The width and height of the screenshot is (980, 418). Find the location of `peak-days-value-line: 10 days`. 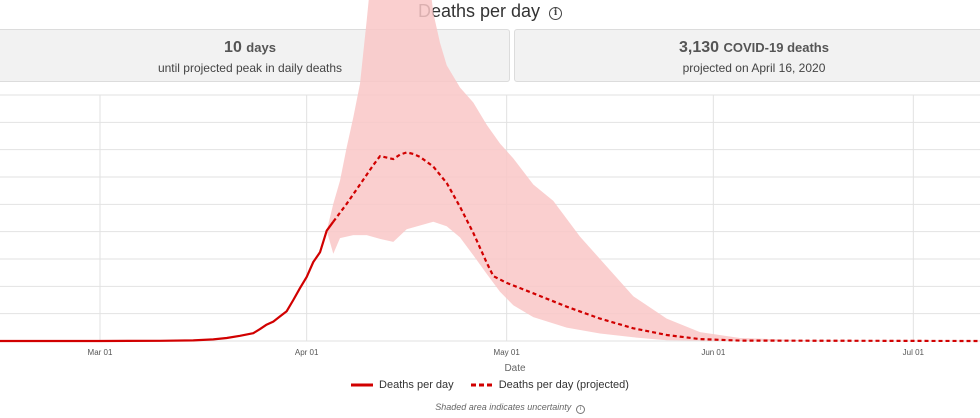

peak-days-value-line: 10 days is located at coordinates (254, 48).